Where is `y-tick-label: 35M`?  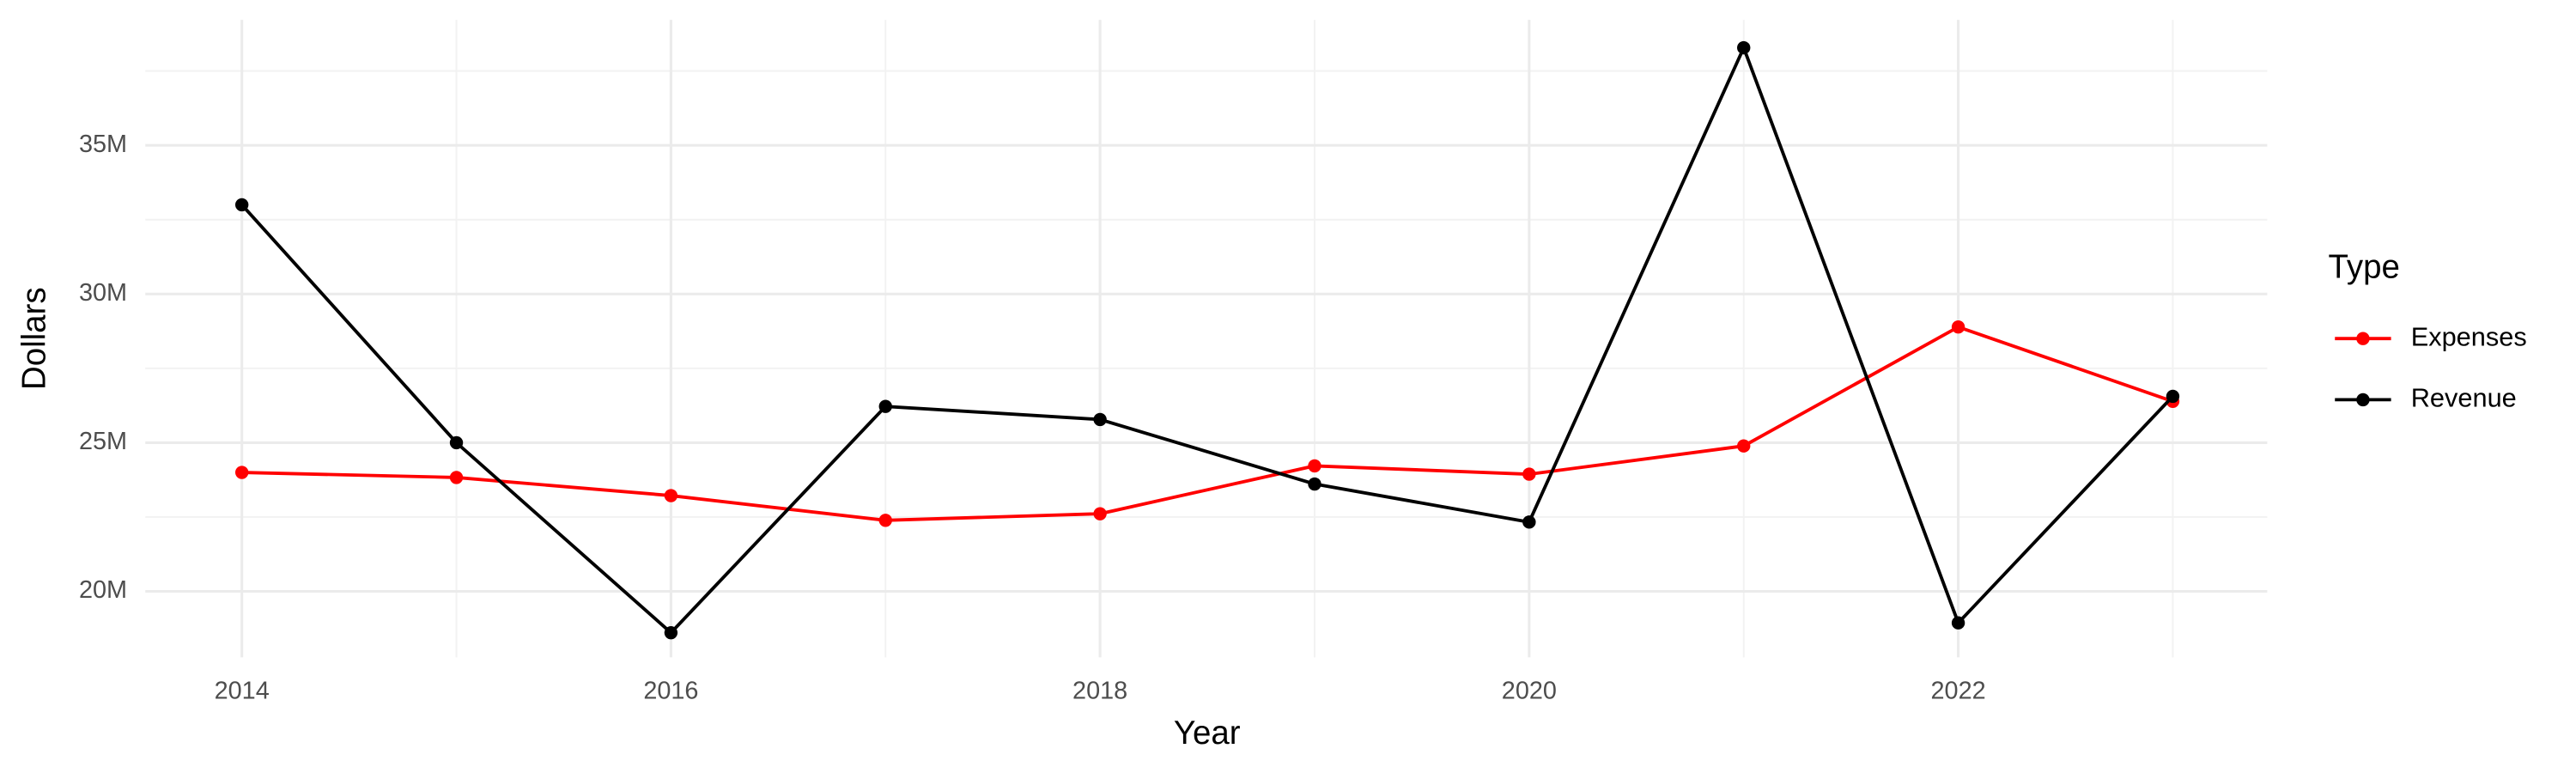
y-tick-label: 35M is located at coordinates (103, 144).